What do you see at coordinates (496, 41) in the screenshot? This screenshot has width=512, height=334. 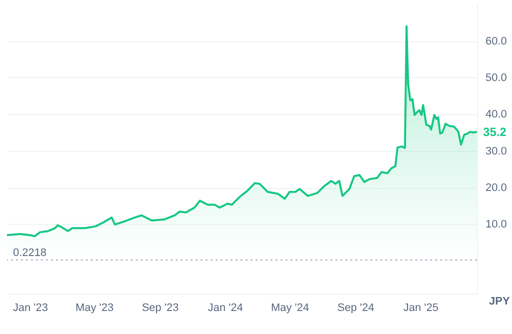 I see `y-tick-label: 60.0` at bounding box center [496, 41].